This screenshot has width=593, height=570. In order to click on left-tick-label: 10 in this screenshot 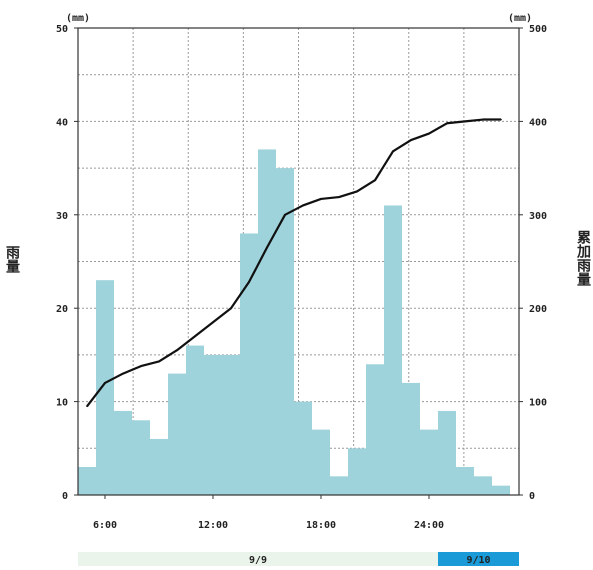, I will do `click(62, 403)`.